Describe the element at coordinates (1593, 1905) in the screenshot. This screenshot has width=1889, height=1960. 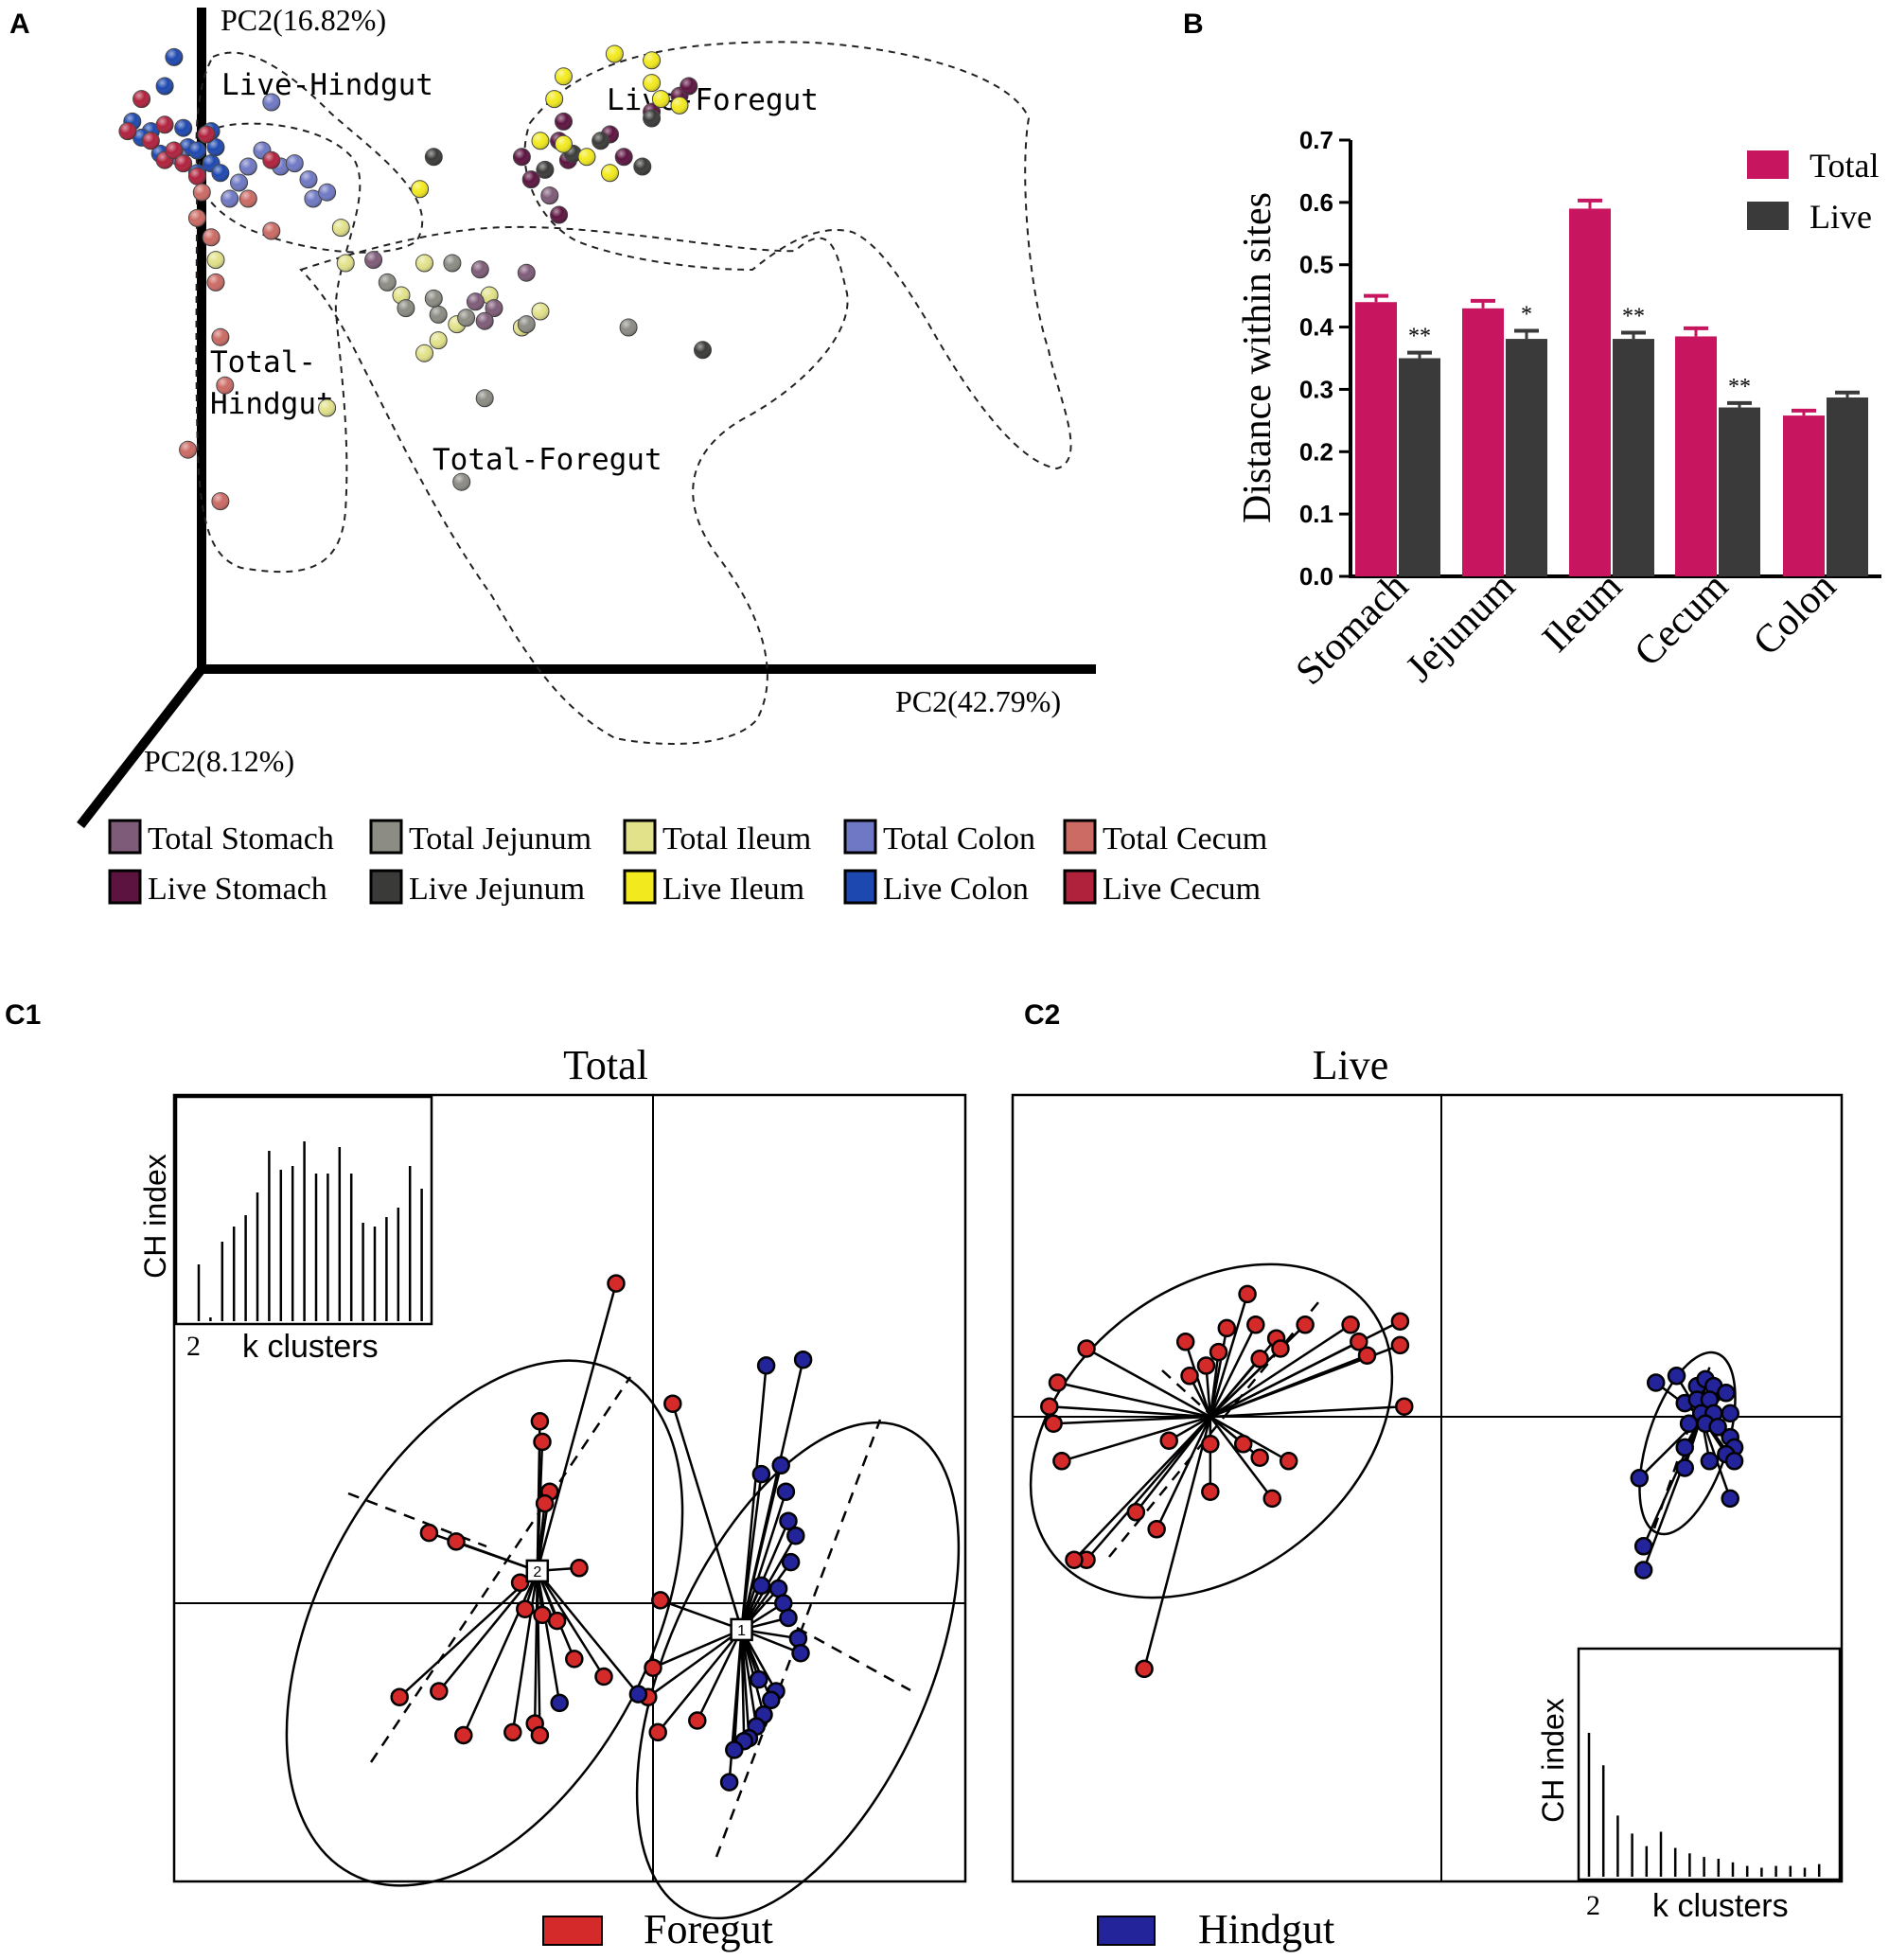
I see `c2-inset-first-tick: 2` at that location.